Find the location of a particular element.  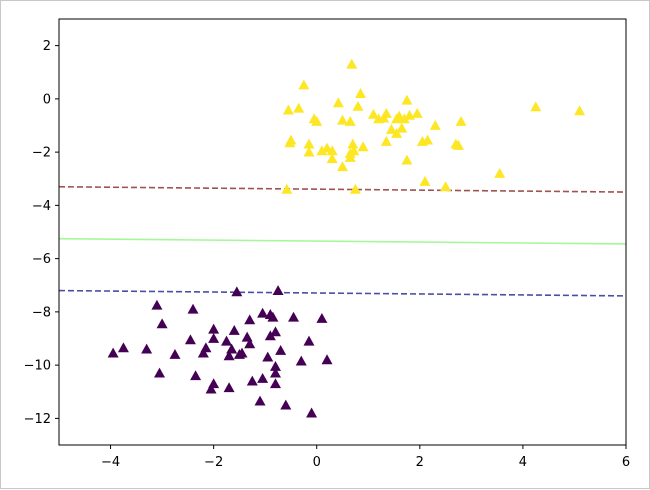

x-tick-label: 2 is located at coordinates (420, 462).